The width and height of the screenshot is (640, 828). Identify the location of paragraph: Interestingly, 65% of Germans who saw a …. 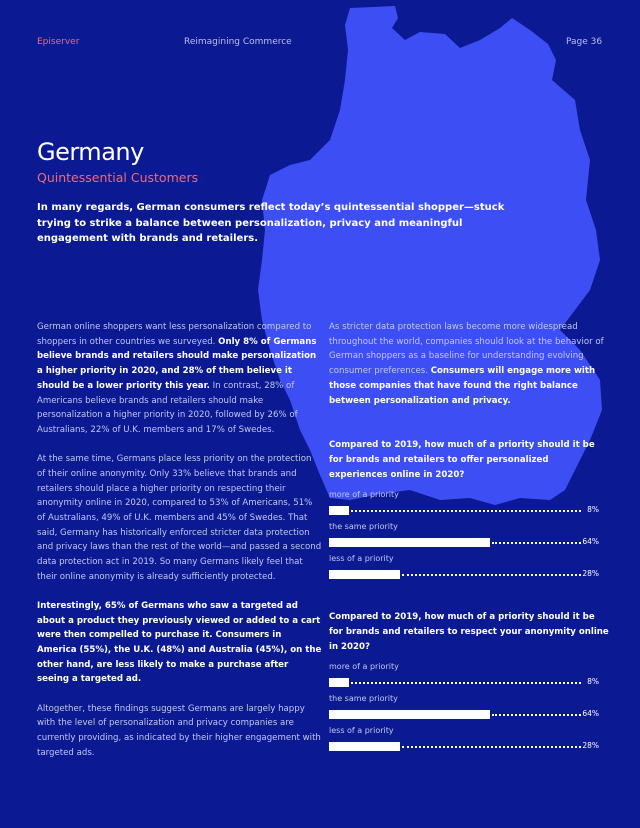
(179, 643).